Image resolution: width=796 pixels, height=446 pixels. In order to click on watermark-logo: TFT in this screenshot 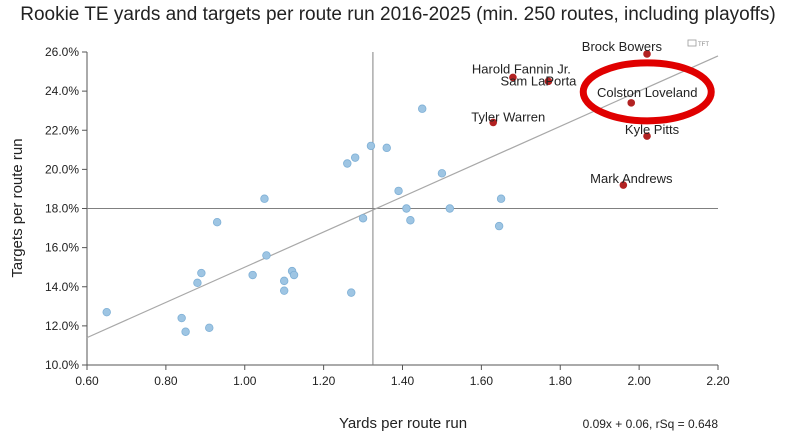, I will do `click(698, 43)`.